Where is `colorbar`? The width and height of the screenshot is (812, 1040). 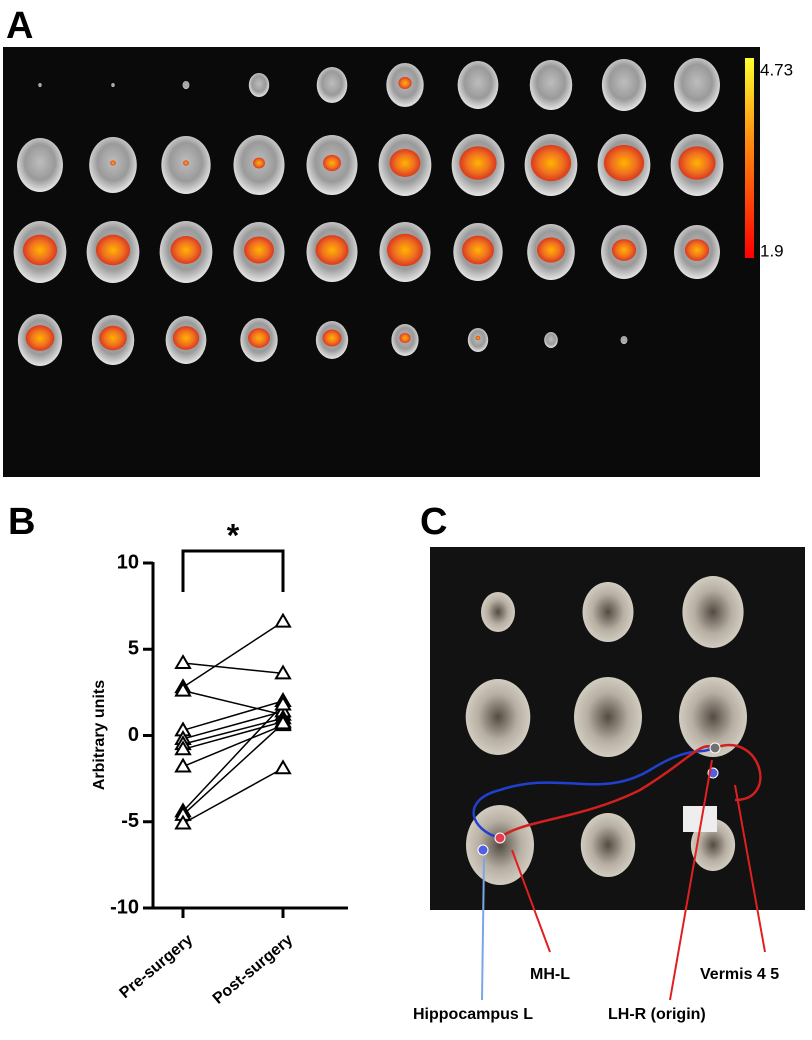 colorbar is located at coordinates (749, 158).